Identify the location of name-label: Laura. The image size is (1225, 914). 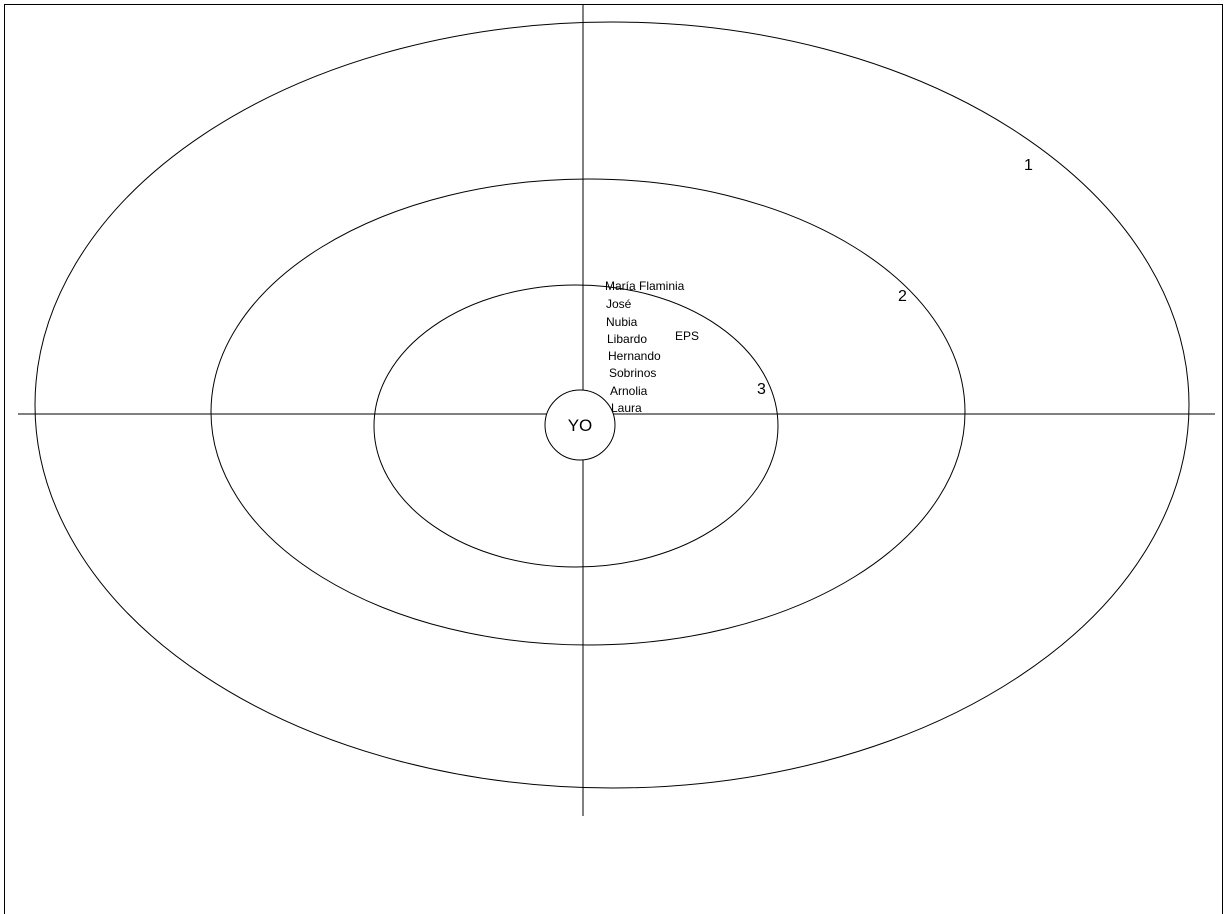
(626, 408).